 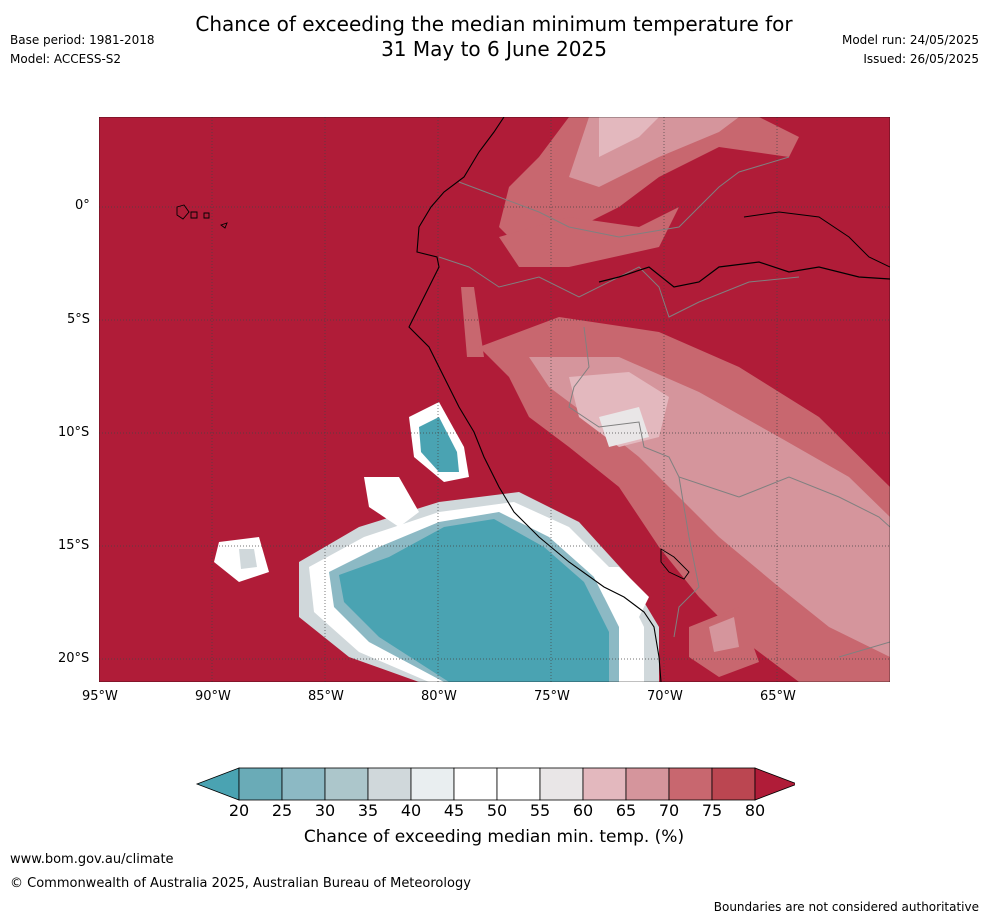 I want to click on colorbar-tick-label: 55, so click(x=540, y=810).